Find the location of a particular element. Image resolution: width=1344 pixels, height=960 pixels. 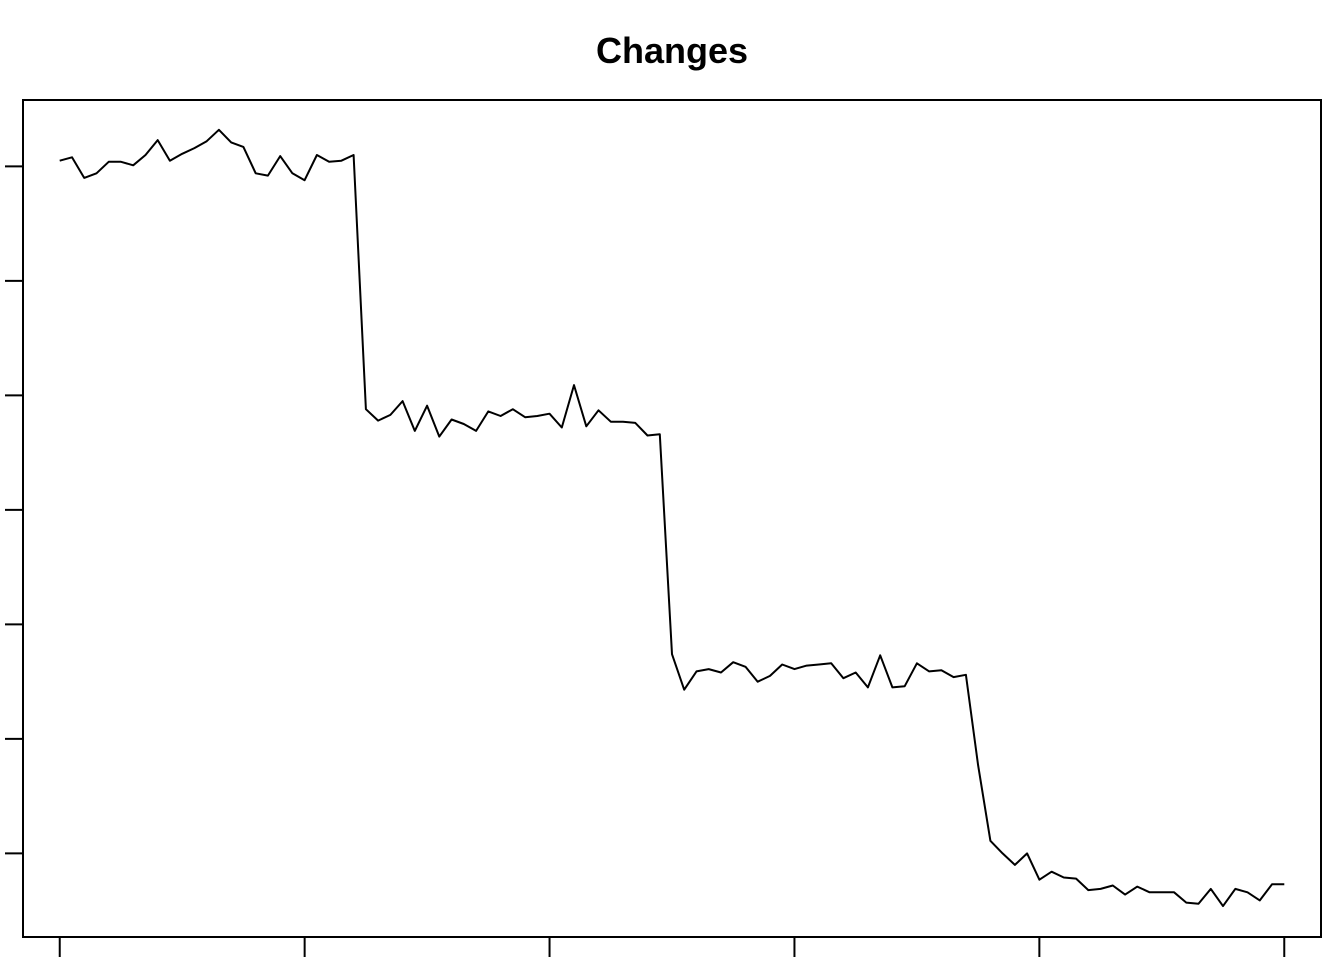

y-axis is located at coordinates (14, 510).